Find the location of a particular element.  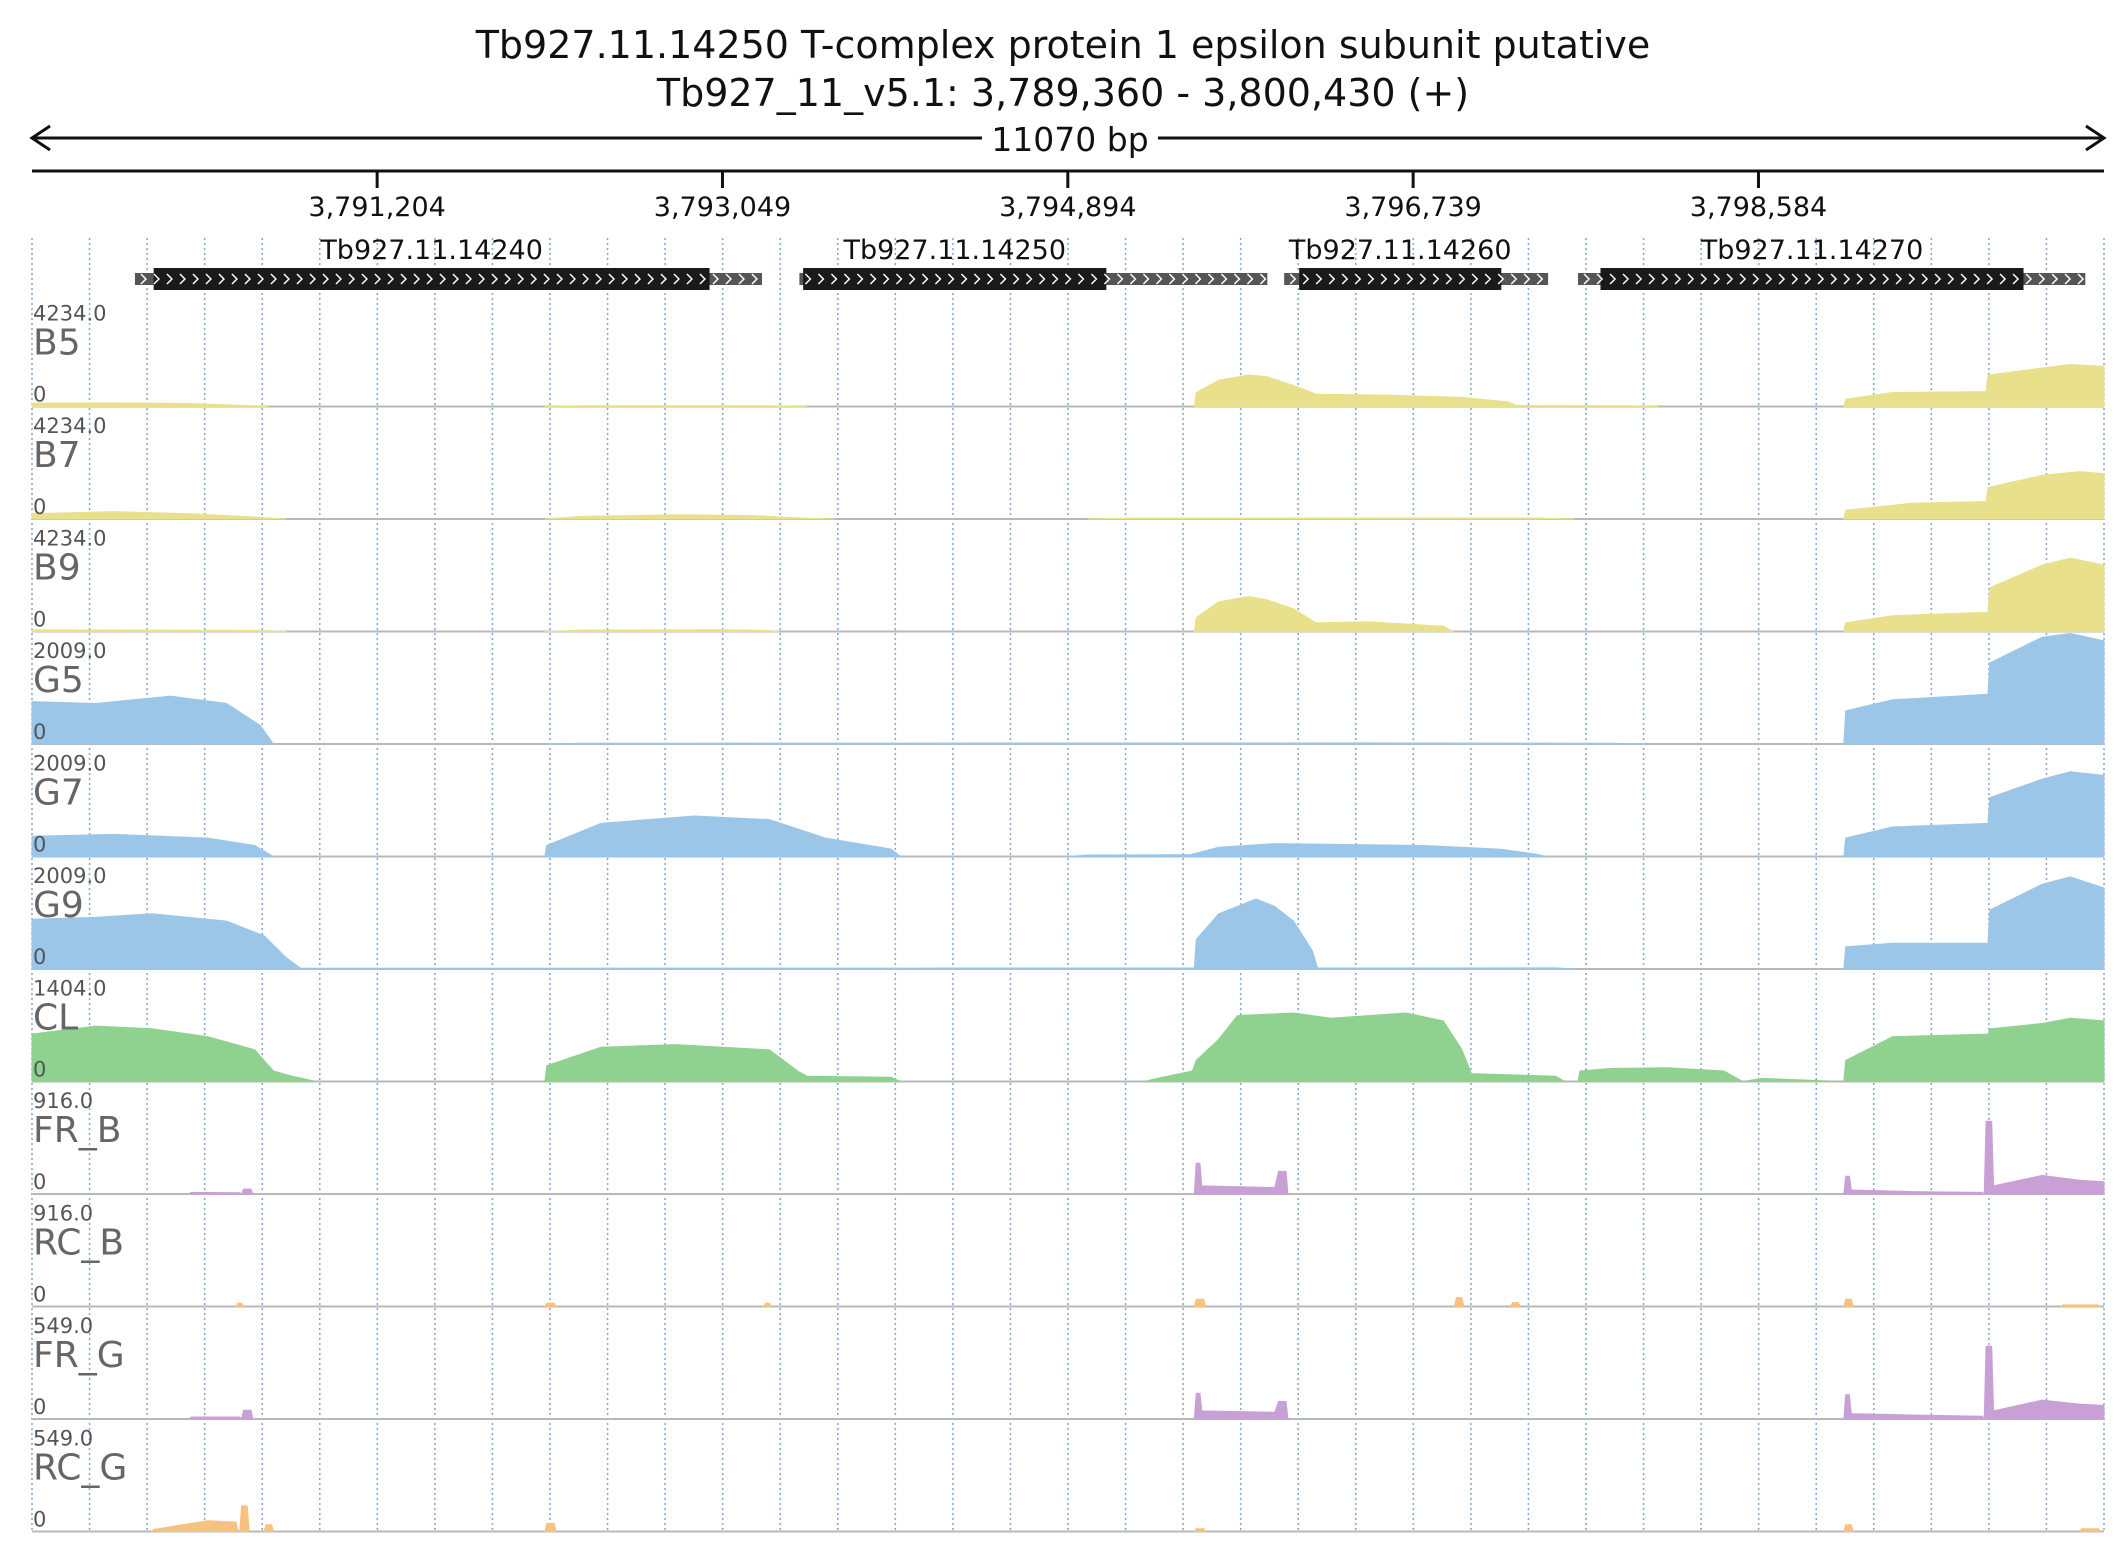

gene-label: Tb927.11.14250 is located at coordinates (954, 250).